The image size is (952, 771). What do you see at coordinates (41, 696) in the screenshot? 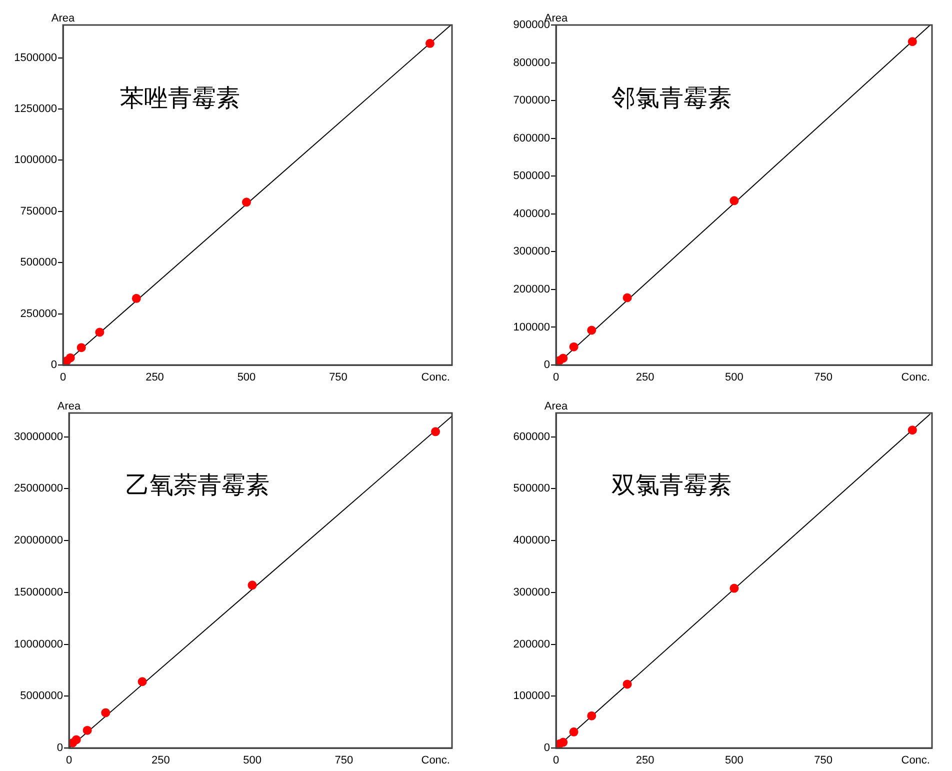
I see `y-tick-label: 5000000` at bounding box center [41, 696].